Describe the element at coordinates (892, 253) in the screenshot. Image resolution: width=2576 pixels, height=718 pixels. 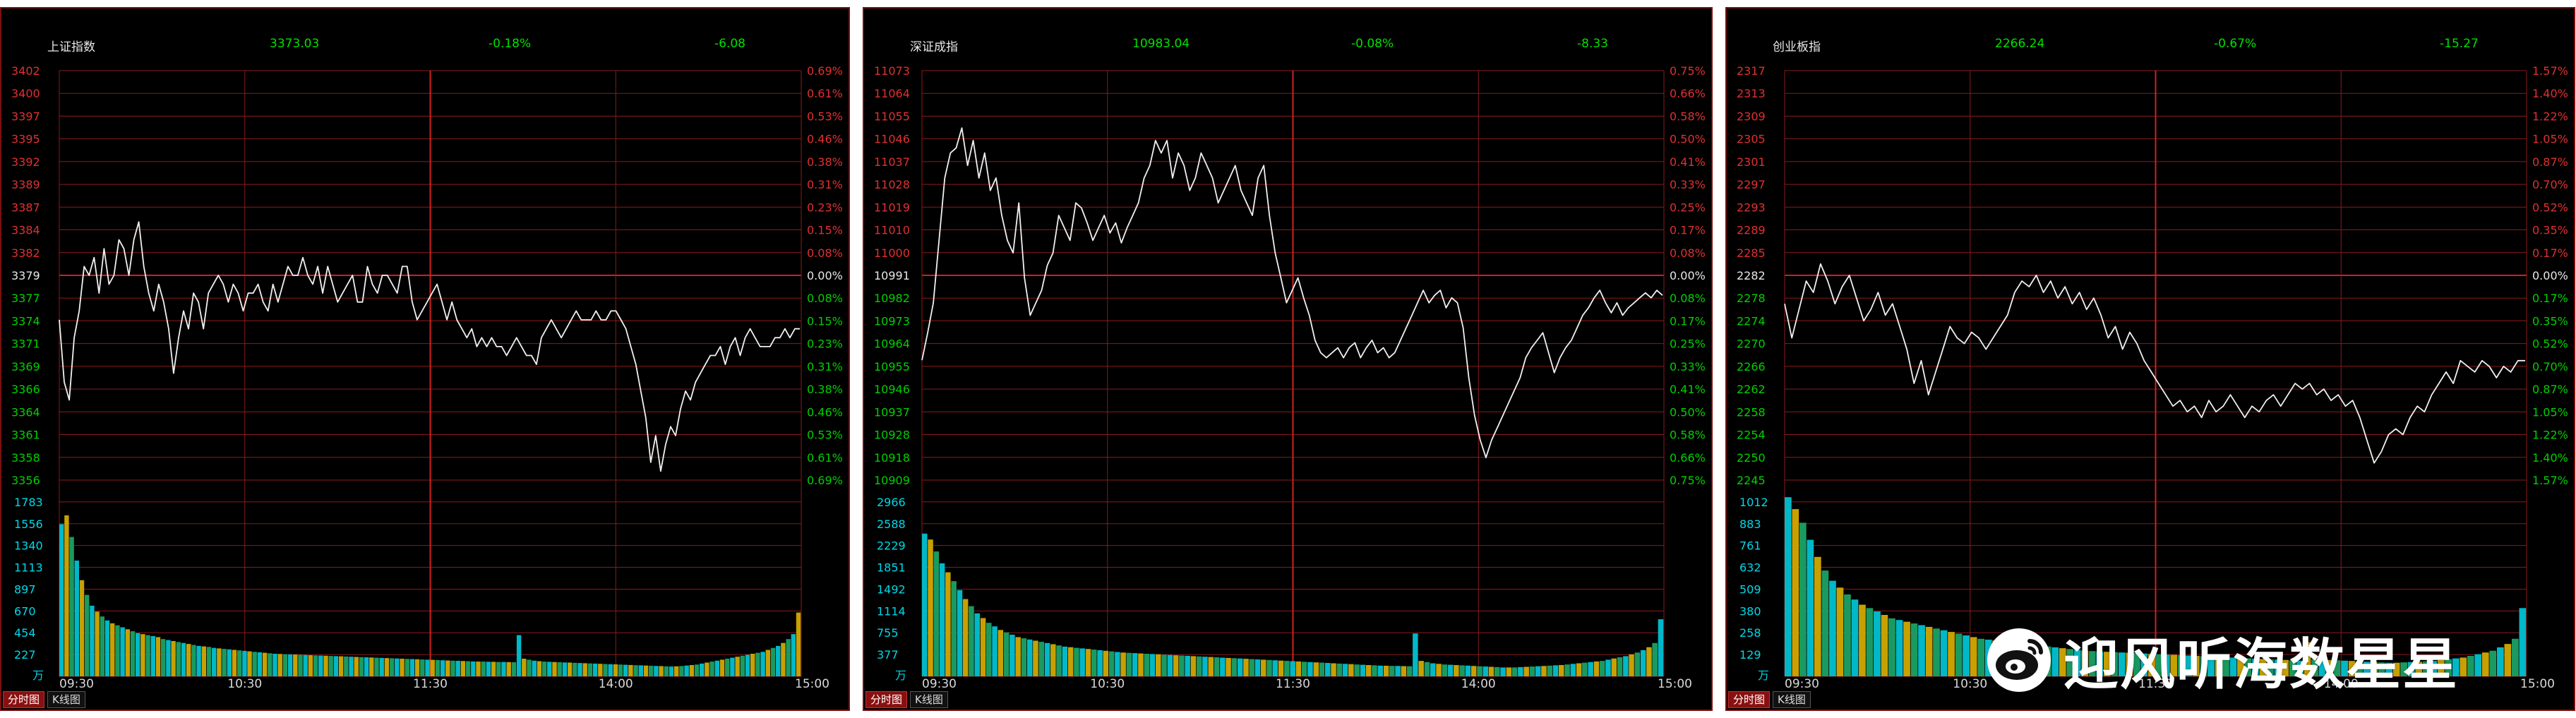
I see `price-tick-label: 11000` at that location.